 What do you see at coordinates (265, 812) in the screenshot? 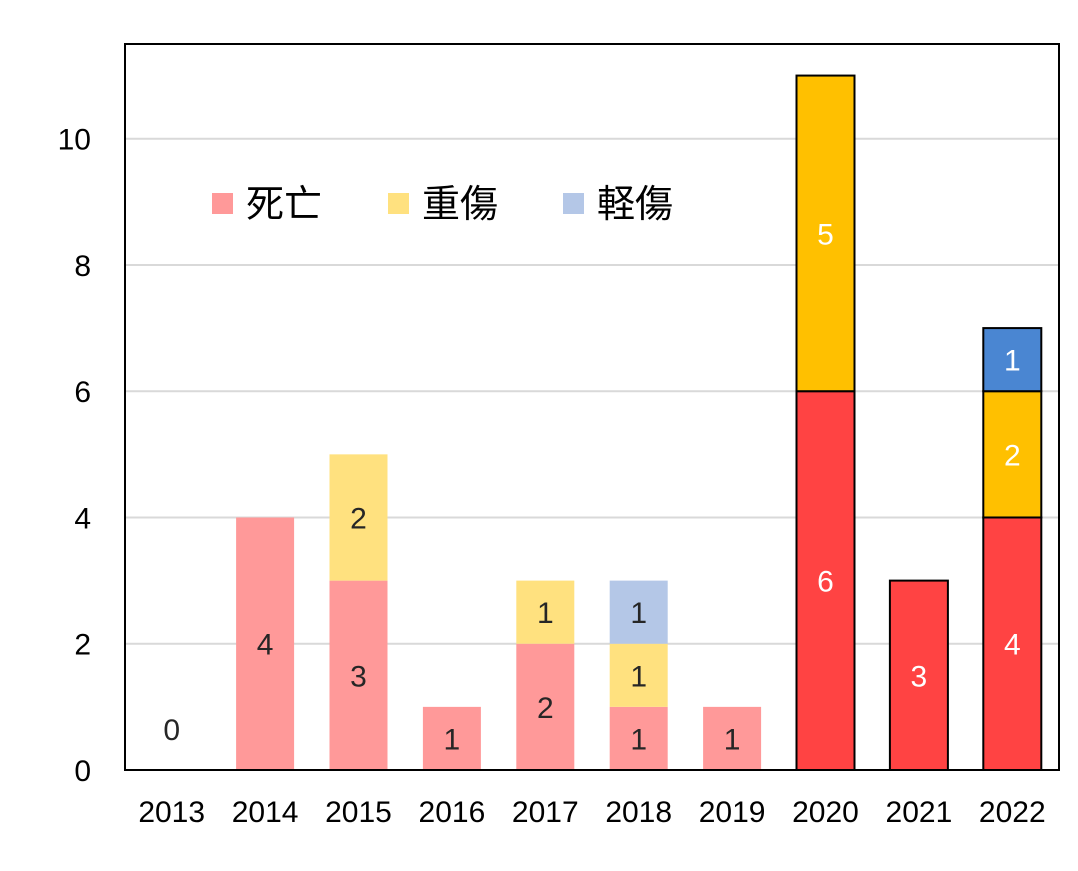
I see `x-tick-label: 2014` at bounding box center [265, 812].